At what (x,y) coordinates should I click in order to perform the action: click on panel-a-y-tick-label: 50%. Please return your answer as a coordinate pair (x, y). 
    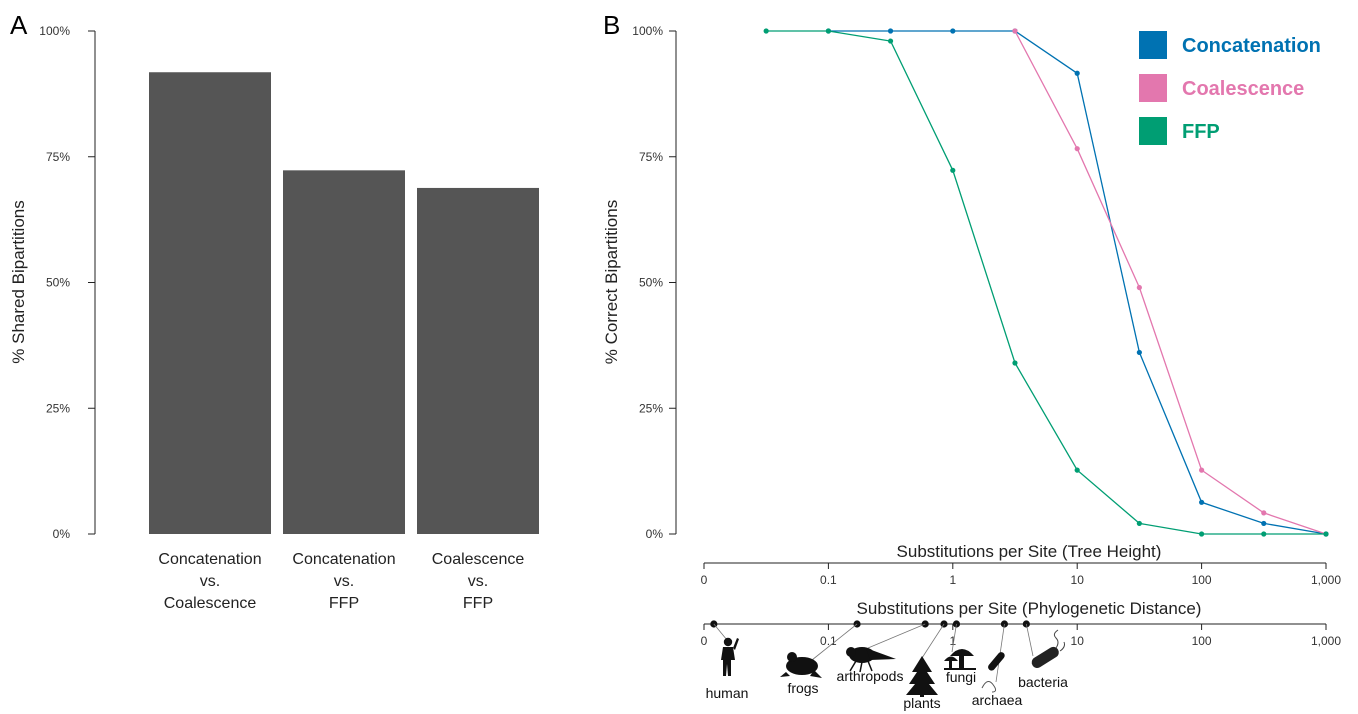
    Looking at the image, I should click on (58, 283).